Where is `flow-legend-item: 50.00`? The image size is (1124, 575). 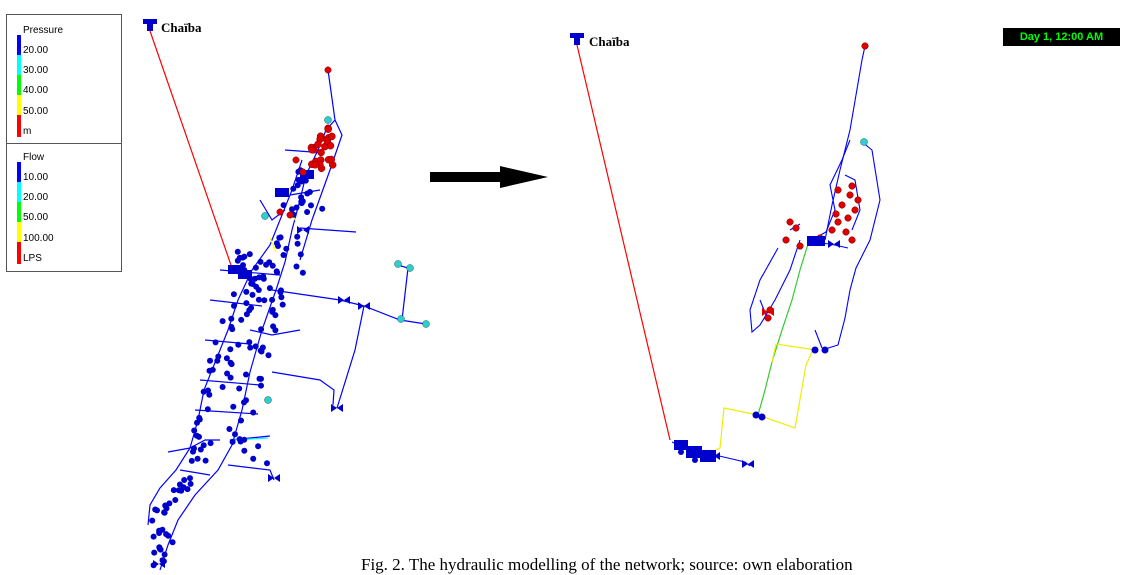
flow-legend-item: 50.00 is located at coordinates (36, 217).